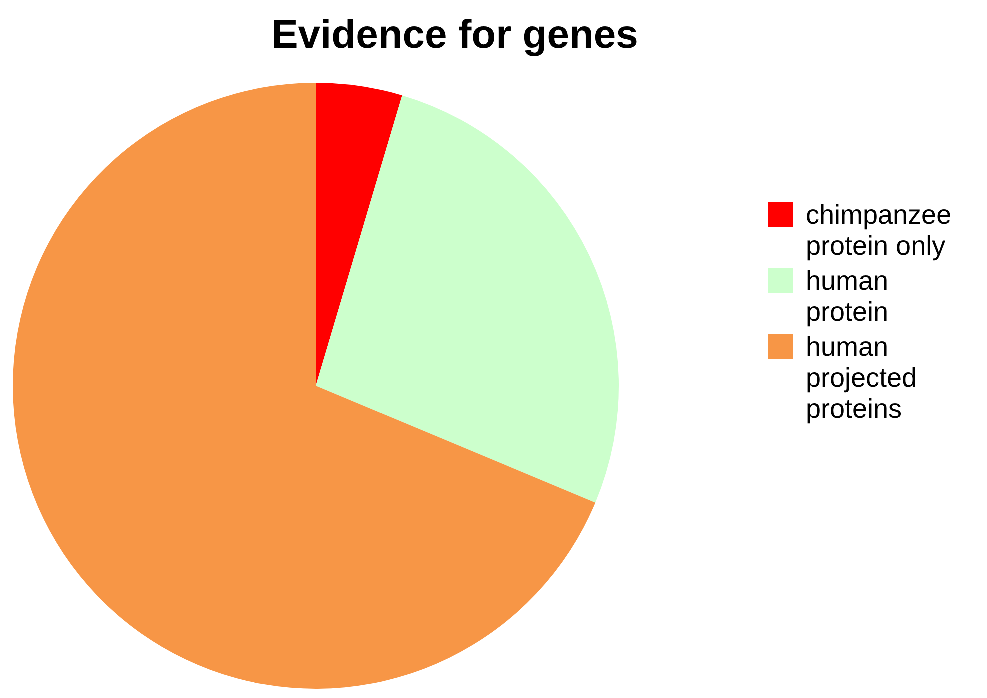 This screenshot has height=698, width=987. What do you see at coordinates (455, 35) in the screenshot?
I see `chart-title: Evidence for genes` at bounding box center [455, 35].